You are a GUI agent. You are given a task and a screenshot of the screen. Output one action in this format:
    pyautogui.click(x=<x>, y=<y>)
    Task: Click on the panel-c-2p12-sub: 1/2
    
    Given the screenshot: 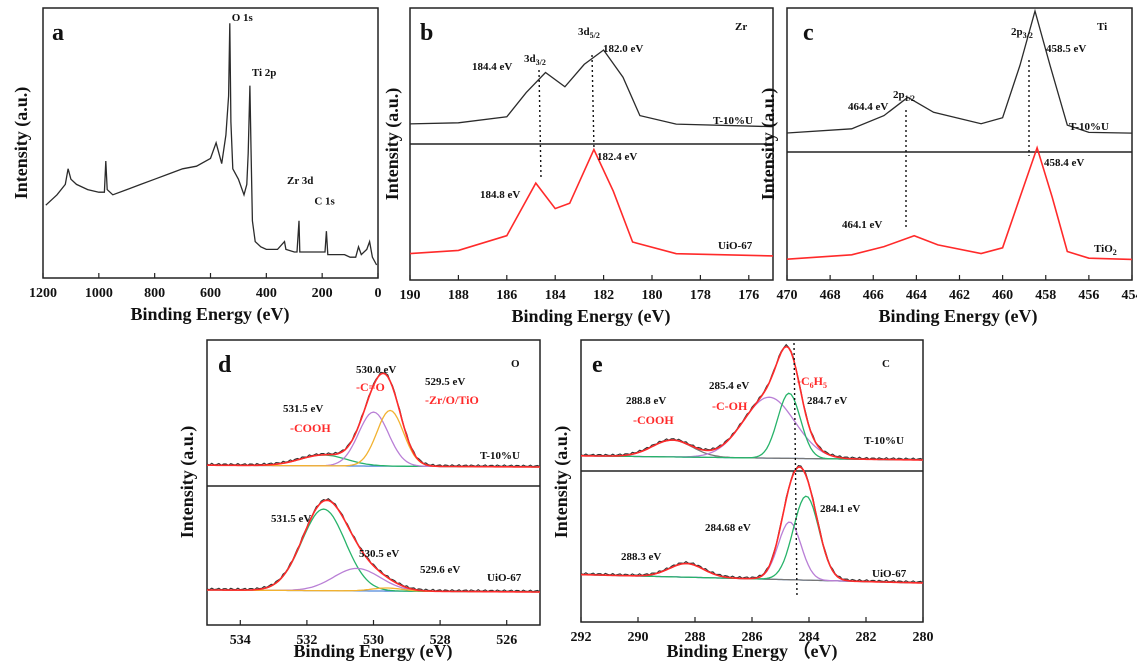 What is the action you would take?
    pyautogui.click(x=910, y=98)
    